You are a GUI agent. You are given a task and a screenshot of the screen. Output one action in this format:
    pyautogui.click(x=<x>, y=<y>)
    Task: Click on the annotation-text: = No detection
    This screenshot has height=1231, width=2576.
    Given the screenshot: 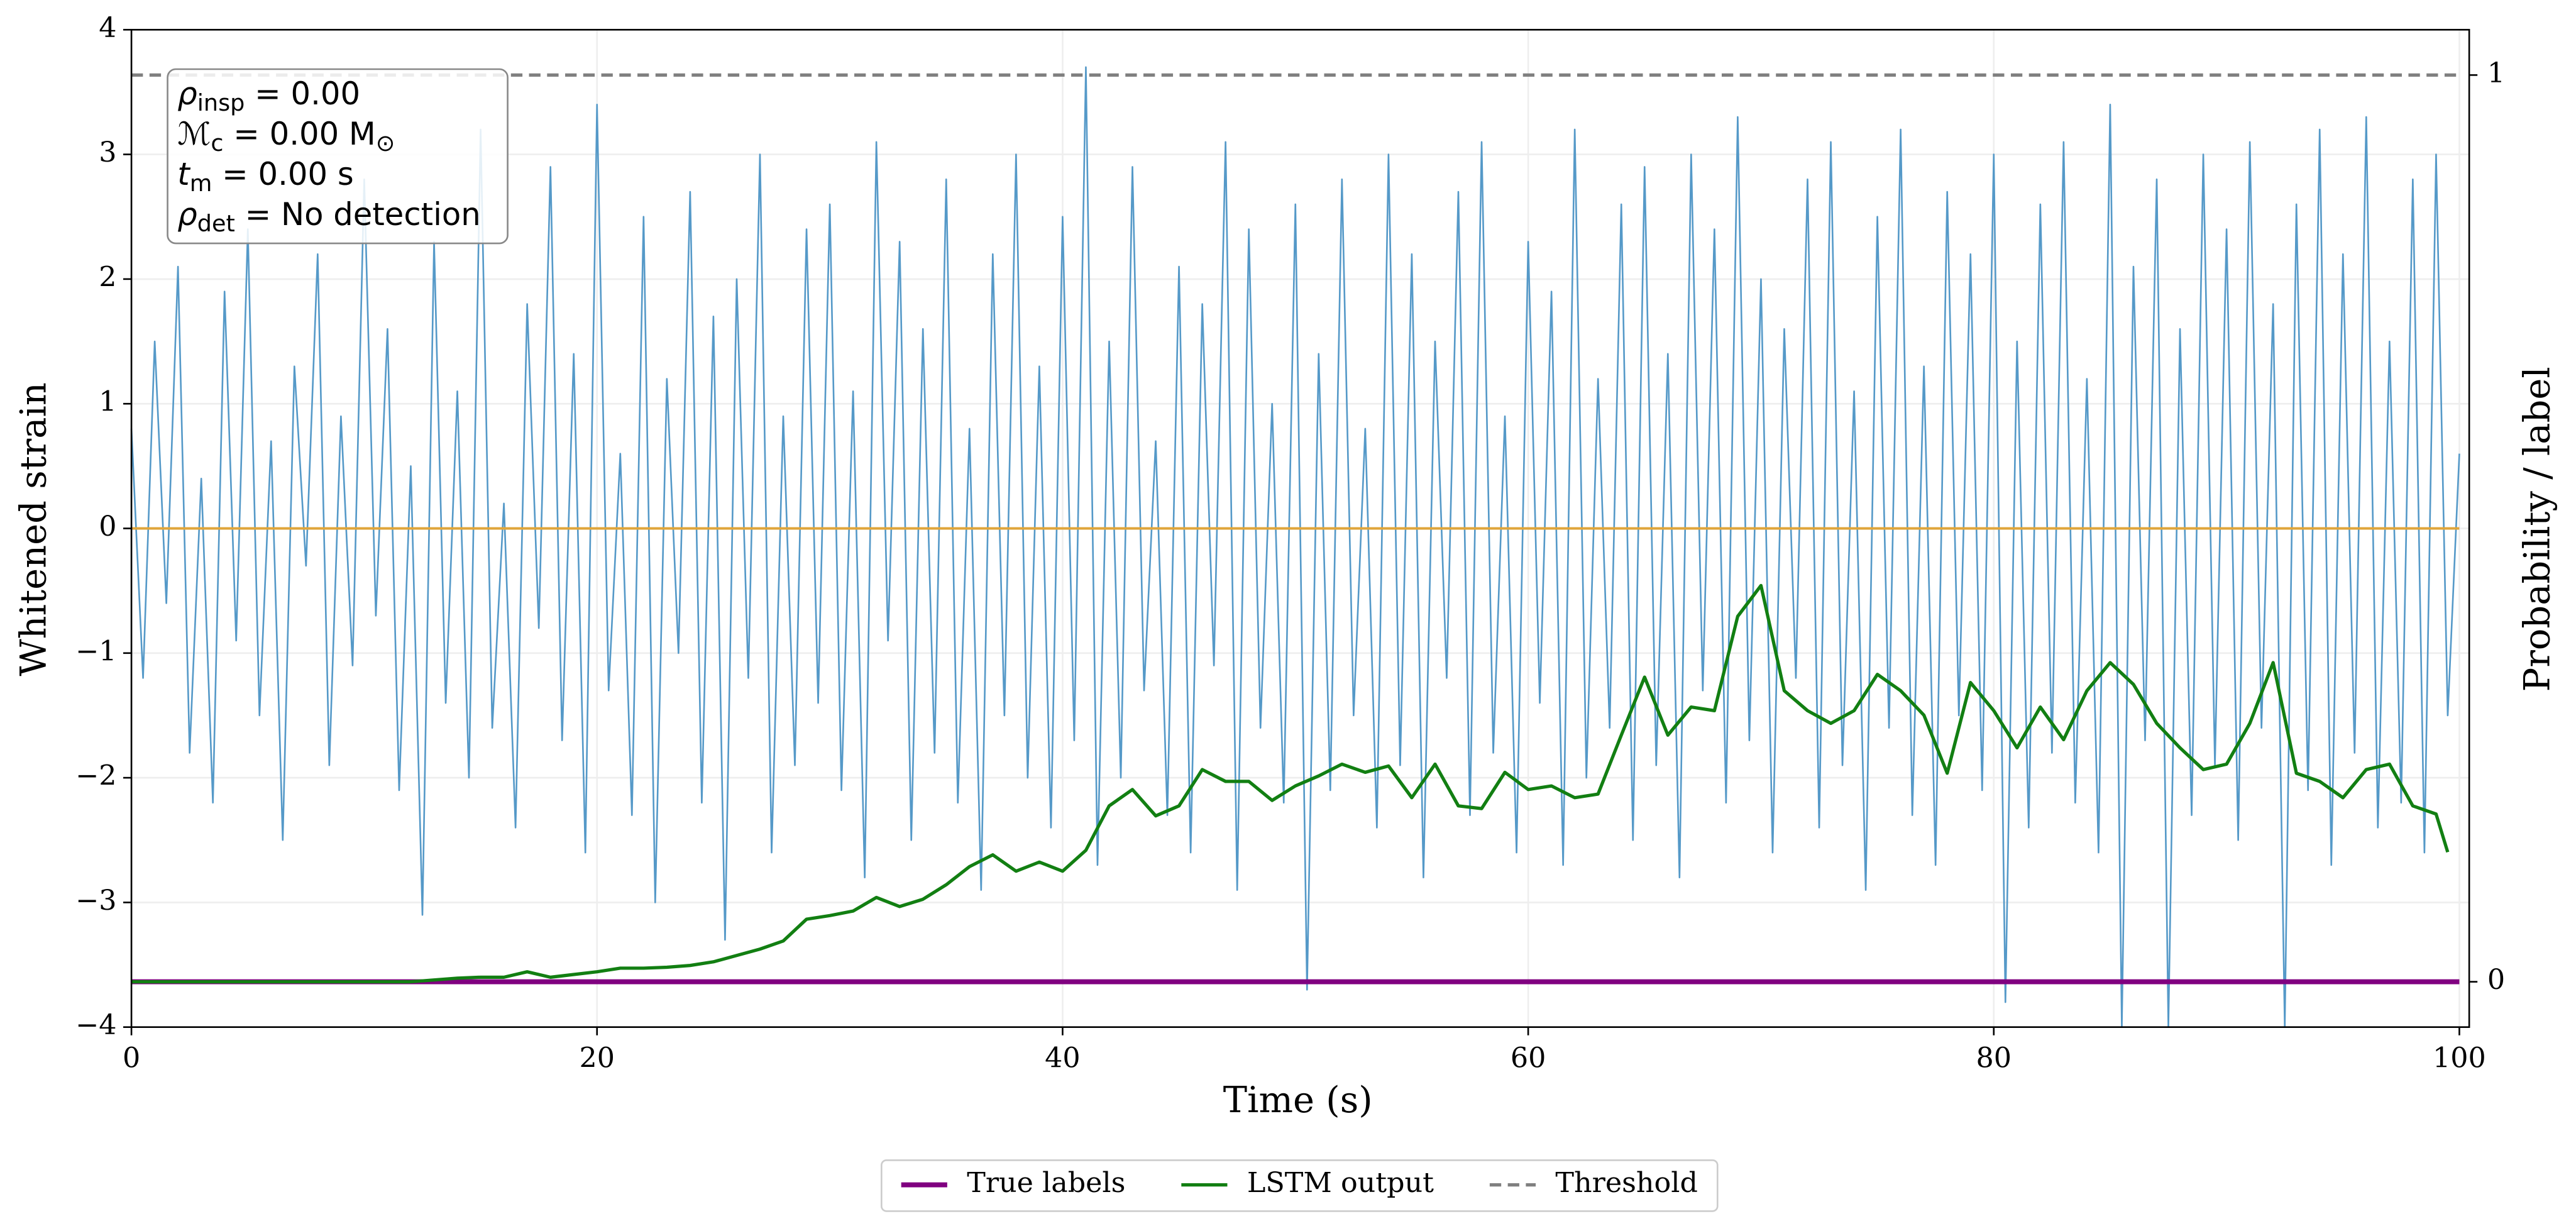 What is the action you would take?
    pyautogui.click(x=358, y=214)
    